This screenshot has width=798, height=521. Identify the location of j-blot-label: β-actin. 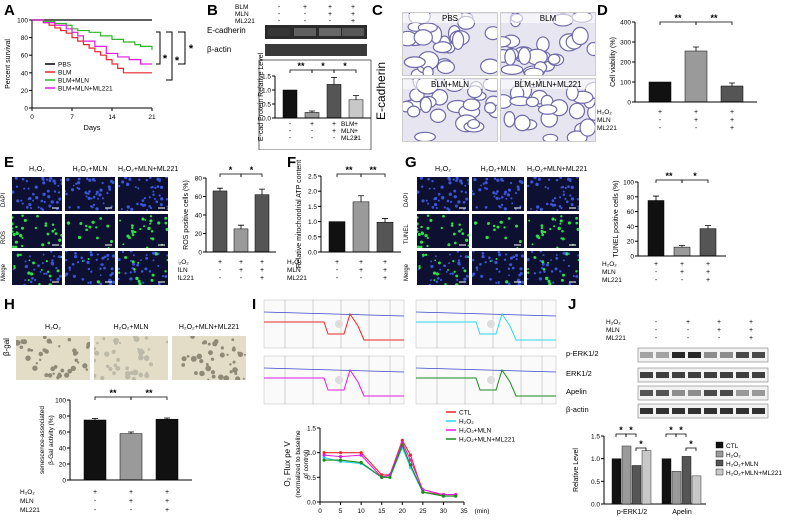
(577, 409).